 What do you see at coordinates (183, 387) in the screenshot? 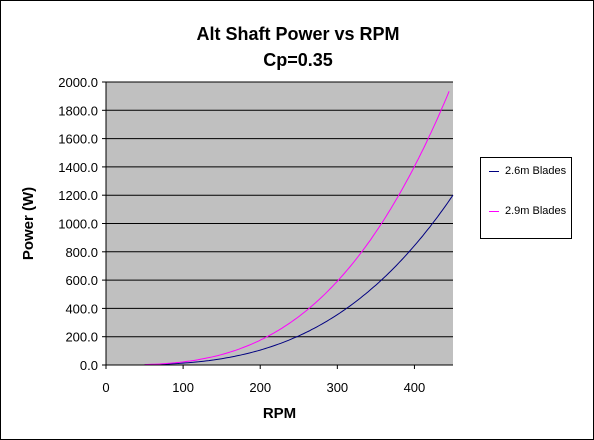
I see `x-tick-label: 100` at bounding box center [183, 387].